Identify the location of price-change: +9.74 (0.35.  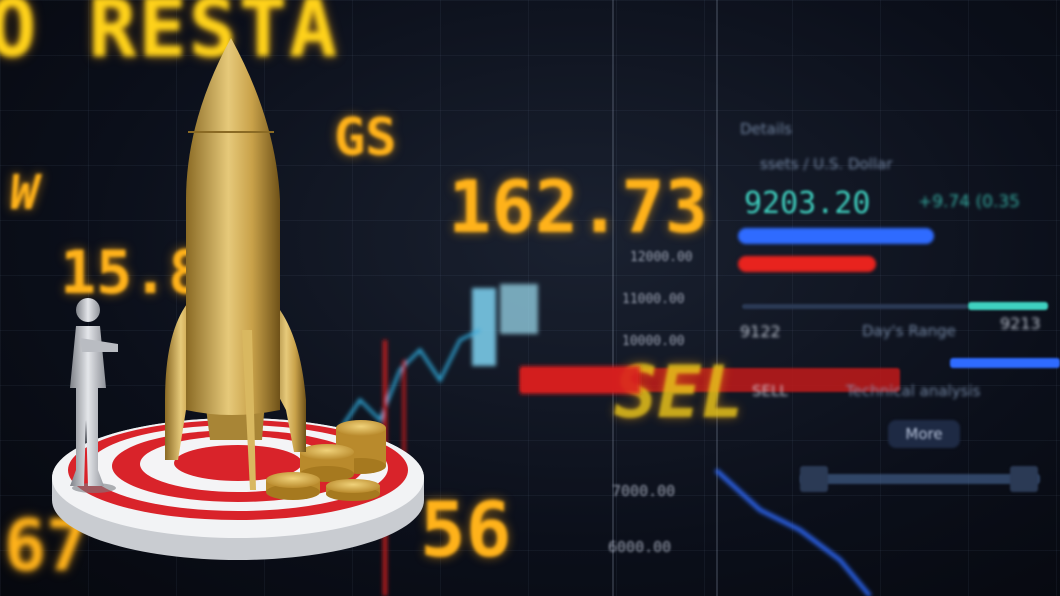
(969, 202).